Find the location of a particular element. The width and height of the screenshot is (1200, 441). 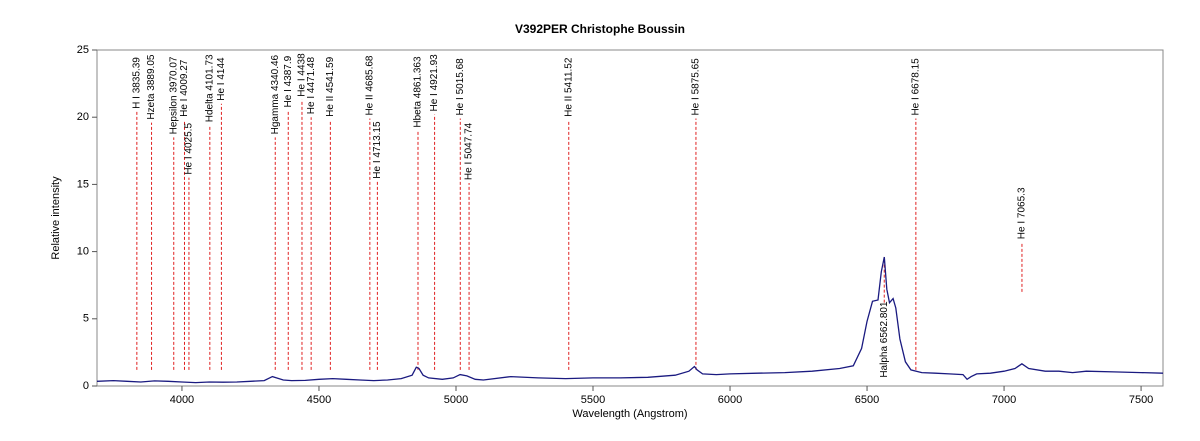

y-axis-label: Relative intensity is located at coordinates (56, 218).